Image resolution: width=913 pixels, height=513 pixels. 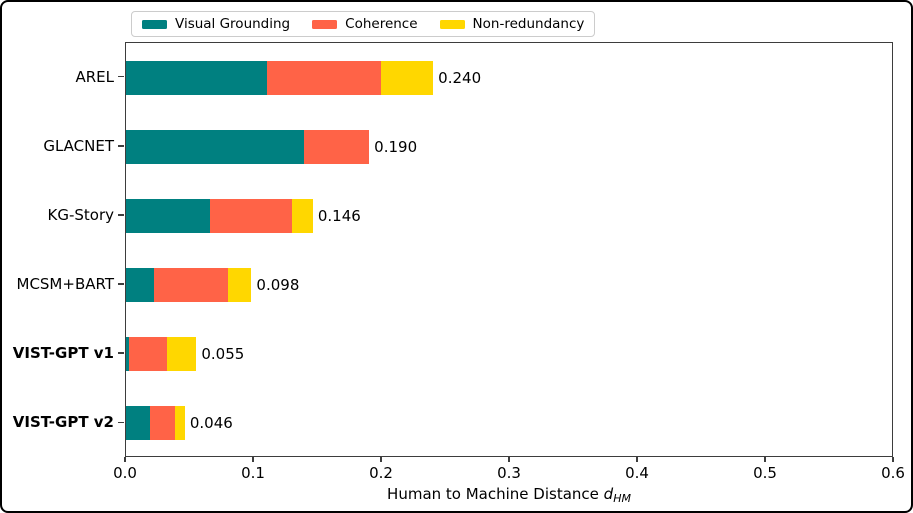 I want to click on segment-visual-grounding-kg-story, so click(x=168, y=215).